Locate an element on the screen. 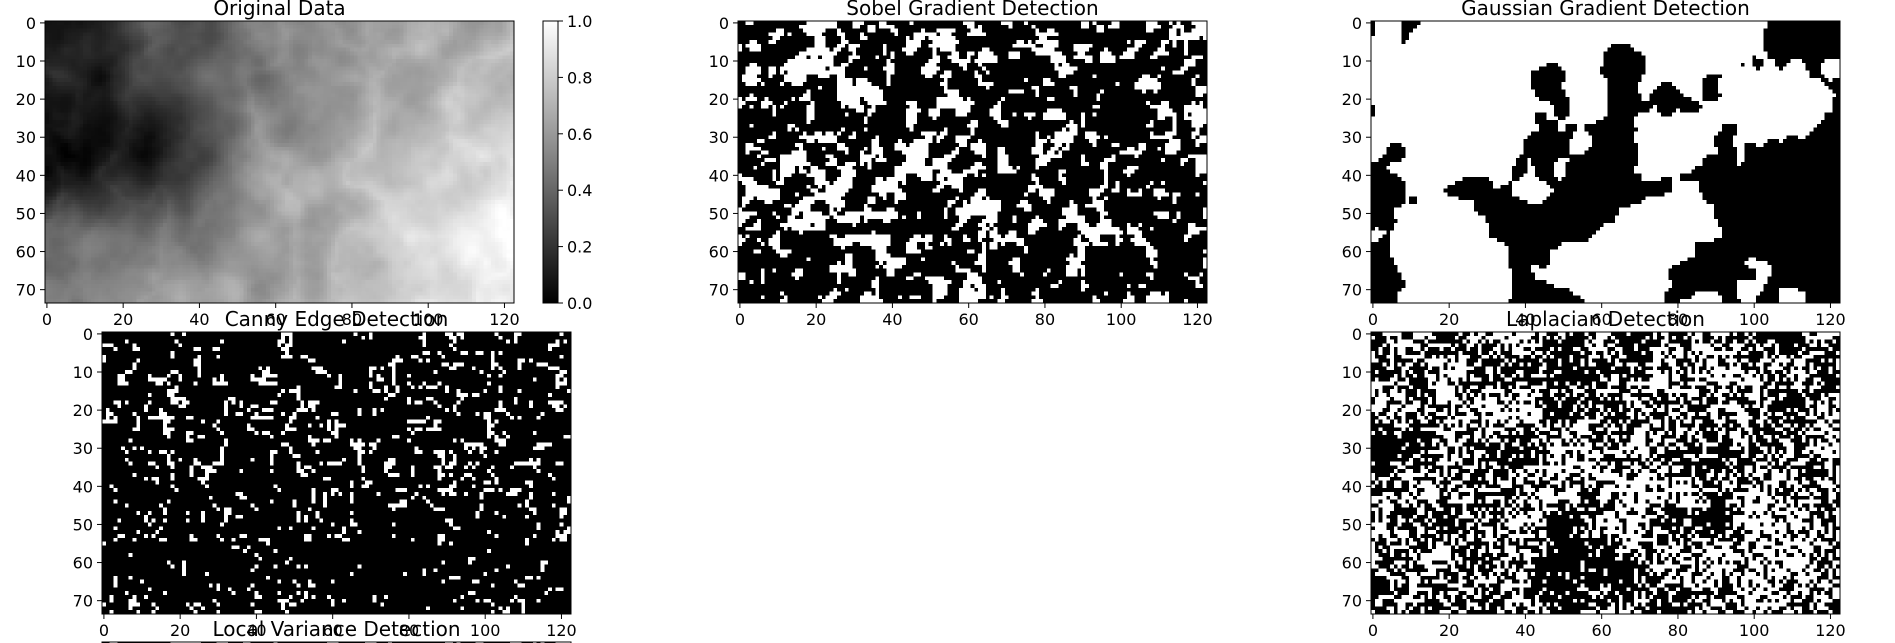 The width and height of the screenshot is (1895, 643). colorbar-tick-label: 0.4 is located at coordinates (579, 190).